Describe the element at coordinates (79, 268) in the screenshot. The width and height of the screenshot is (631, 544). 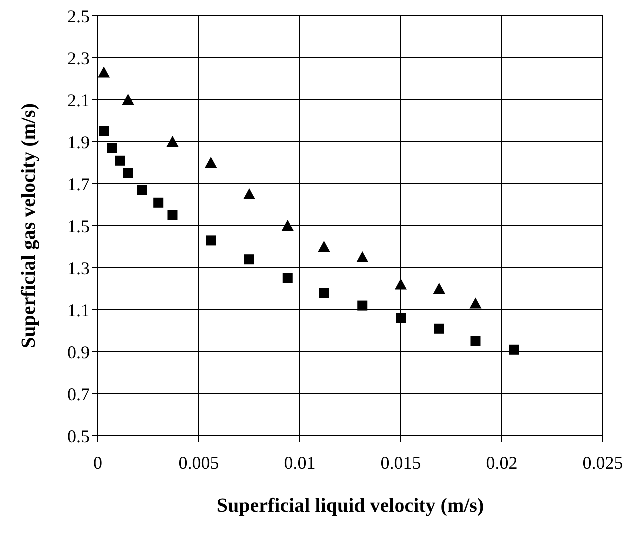
I see `y-tick-label: 1.3` at that location.